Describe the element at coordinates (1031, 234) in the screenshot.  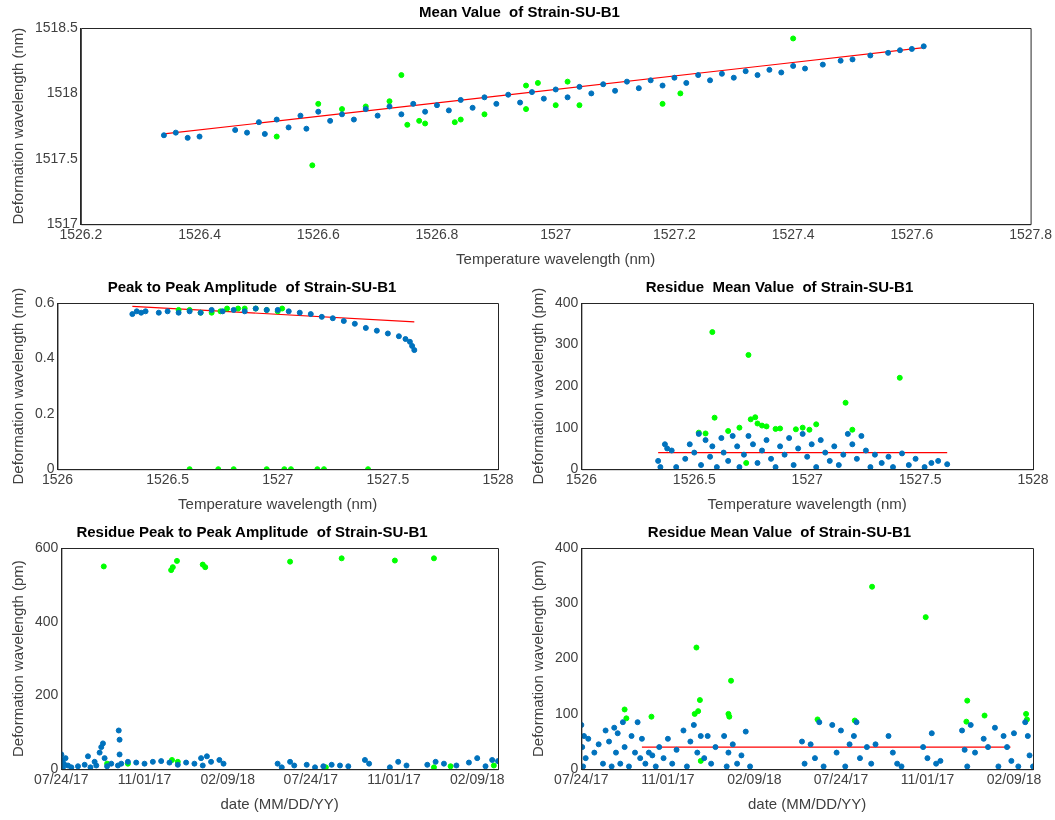
I see `x-tick-label: 1527.8` at that location.